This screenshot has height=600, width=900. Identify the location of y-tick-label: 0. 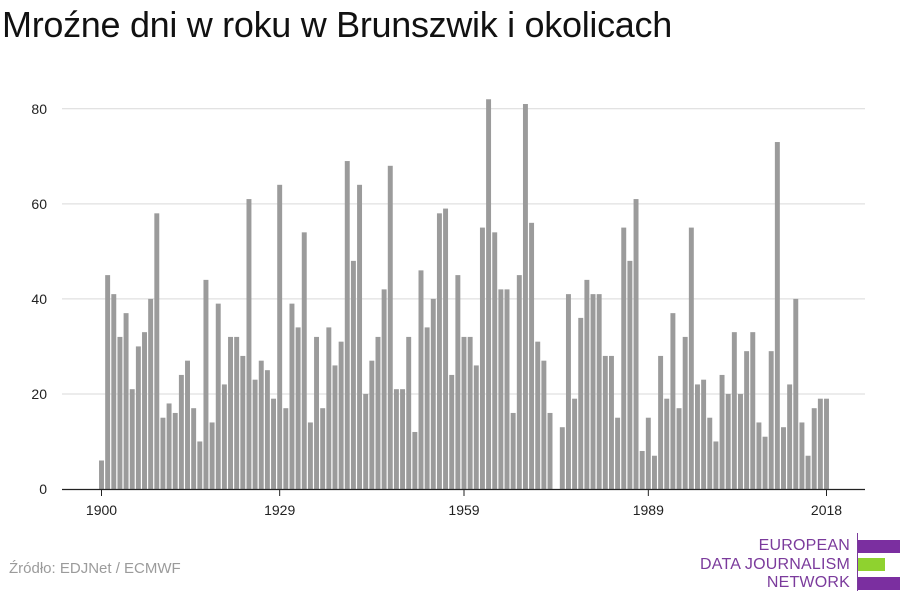
(43, 489).